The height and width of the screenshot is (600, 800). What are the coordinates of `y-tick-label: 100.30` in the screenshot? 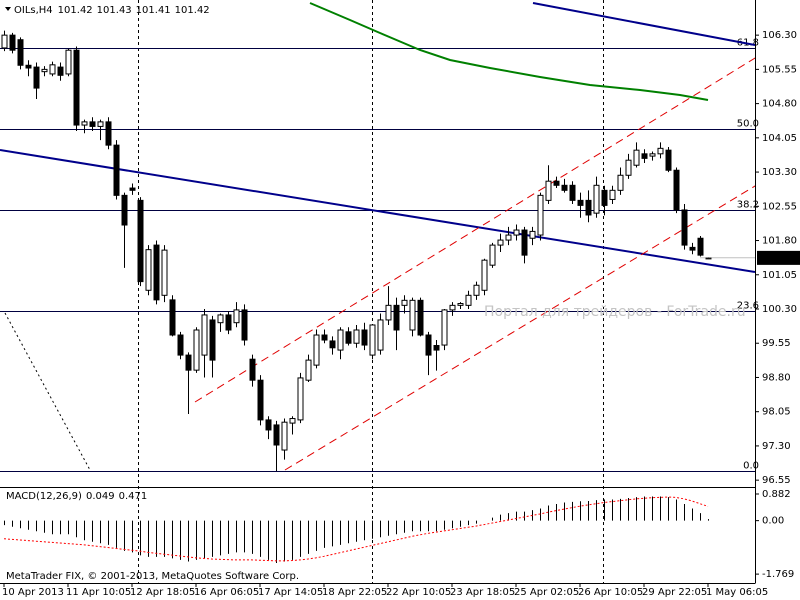 It's located at (779, 309).